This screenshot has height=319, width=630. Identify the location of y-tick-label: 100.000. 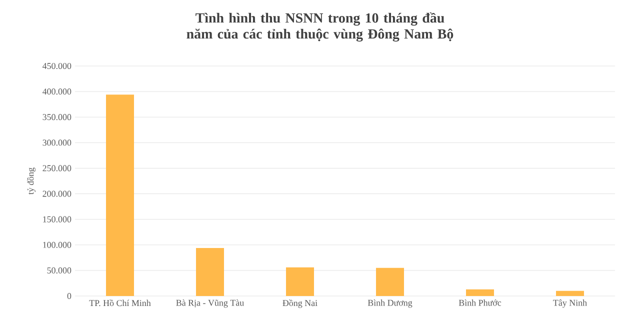
(57, 245).